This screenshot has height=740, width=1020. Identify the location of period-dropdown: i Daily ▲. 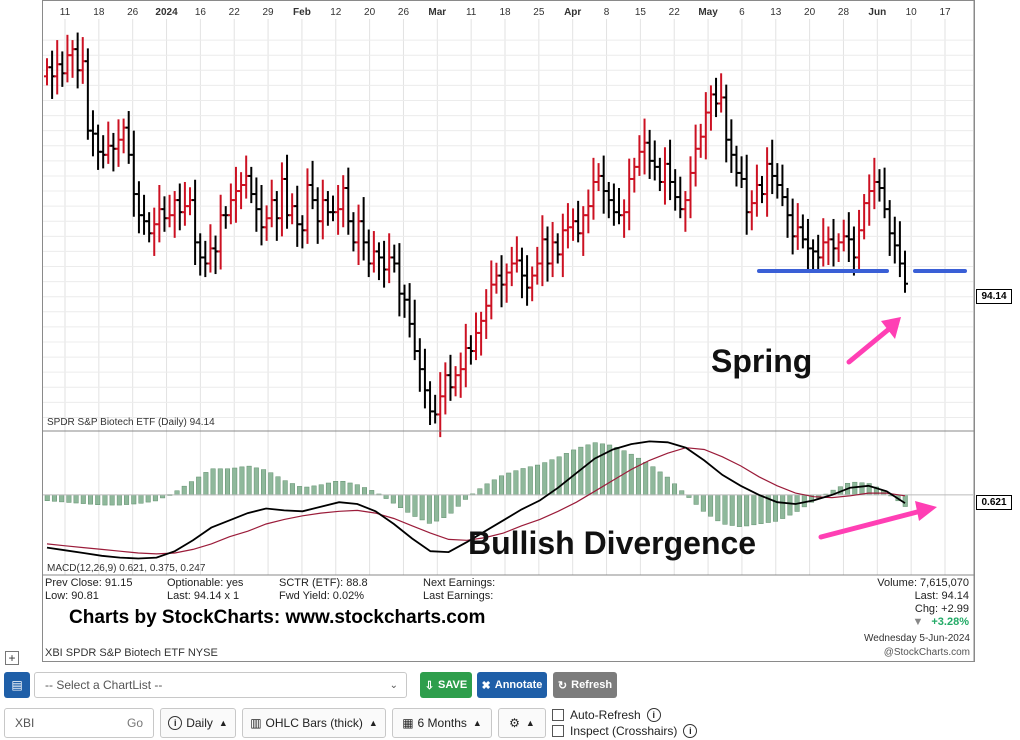
(198, 723).